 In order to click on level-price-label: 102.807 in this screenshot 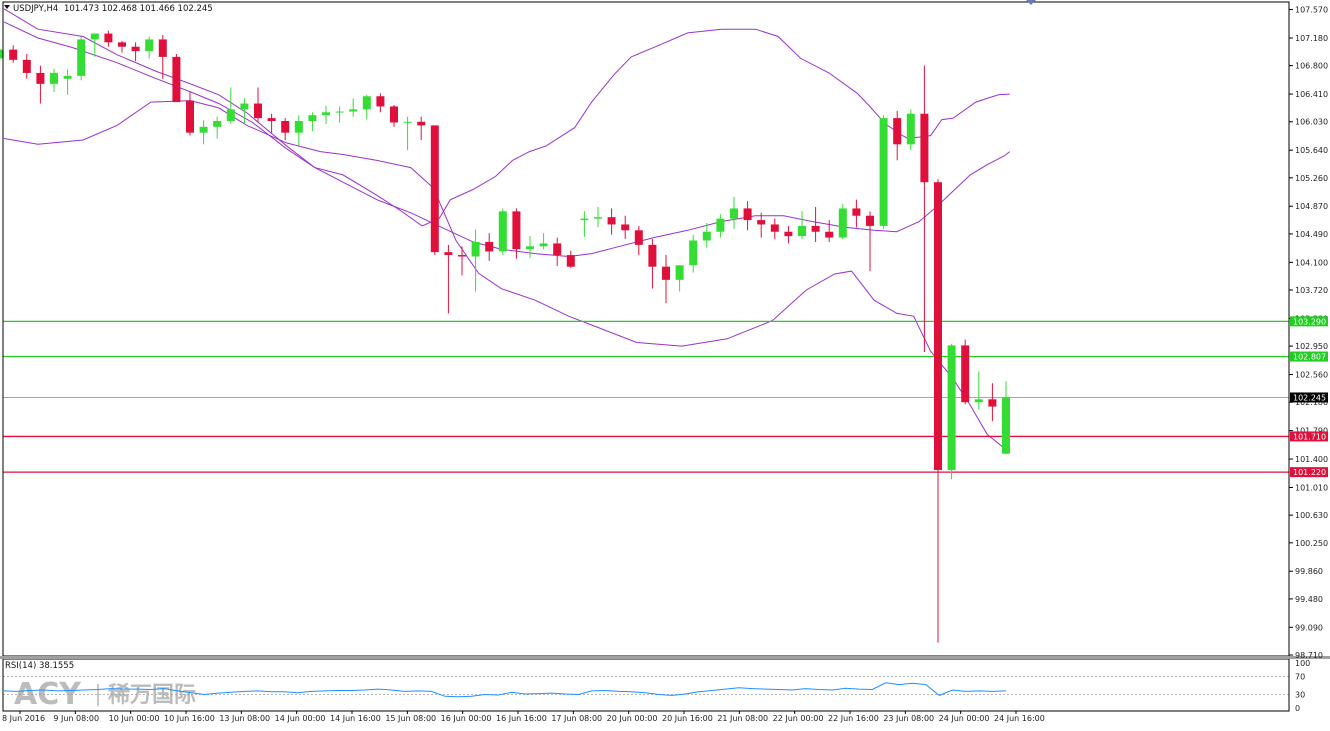, I will do `click(1309, 357)`.